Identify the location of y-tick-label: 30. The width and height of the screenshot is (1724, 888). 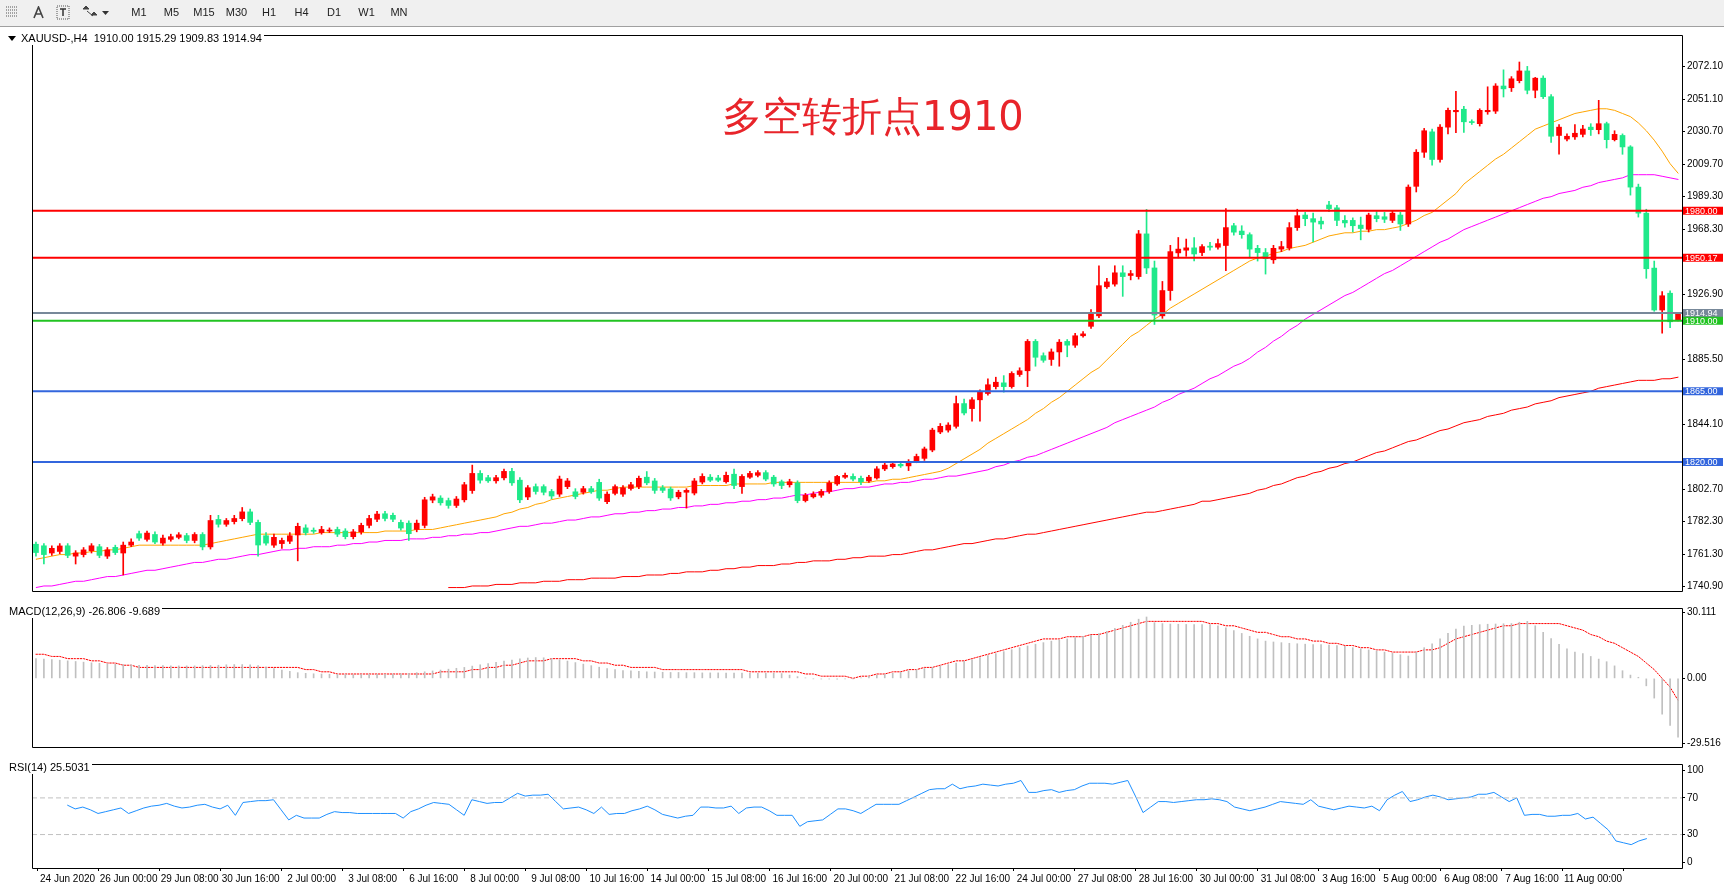
(1693, 834).